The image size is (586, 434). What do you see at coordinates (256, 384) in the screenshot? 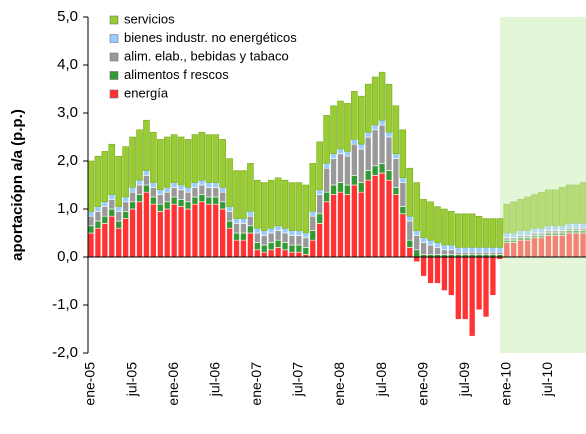
I see `x-tick-label: ene-07` at bounding box center [256, 384].